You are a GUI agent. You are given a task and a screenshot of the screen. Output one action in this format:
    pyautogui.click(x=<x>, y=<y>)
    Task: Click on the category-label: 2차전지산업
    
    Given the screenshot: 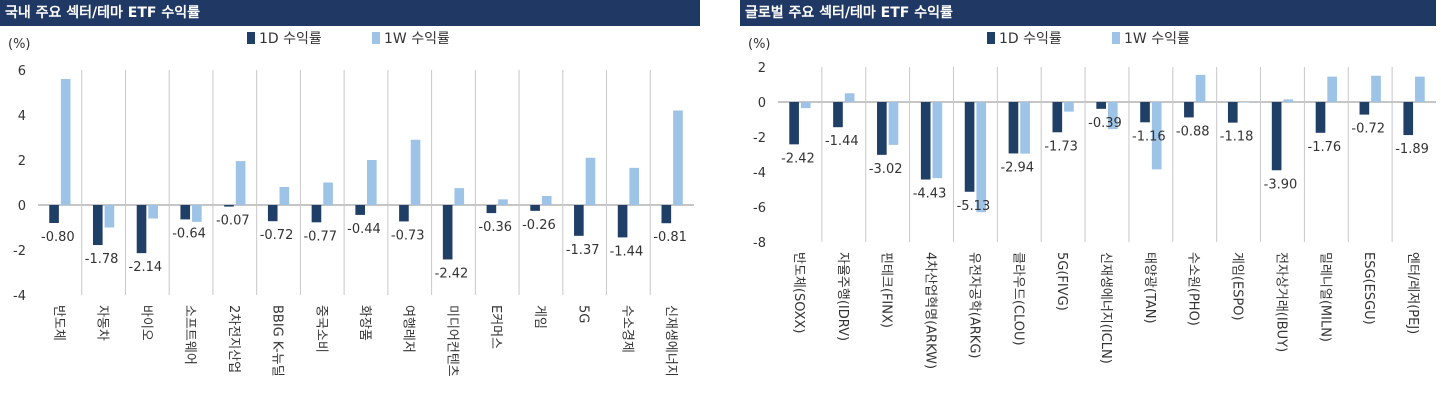 What is the action you would take?
    pyautogui.click(x=233, y=339)
    